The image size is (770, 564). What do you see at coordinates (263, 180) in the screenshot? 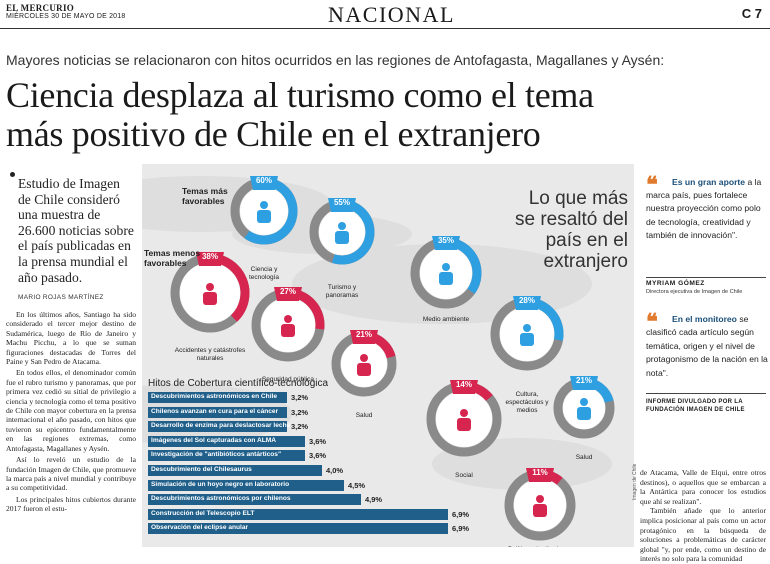
I see `topic-percentage: 60%` at bounding box center [263, 180].